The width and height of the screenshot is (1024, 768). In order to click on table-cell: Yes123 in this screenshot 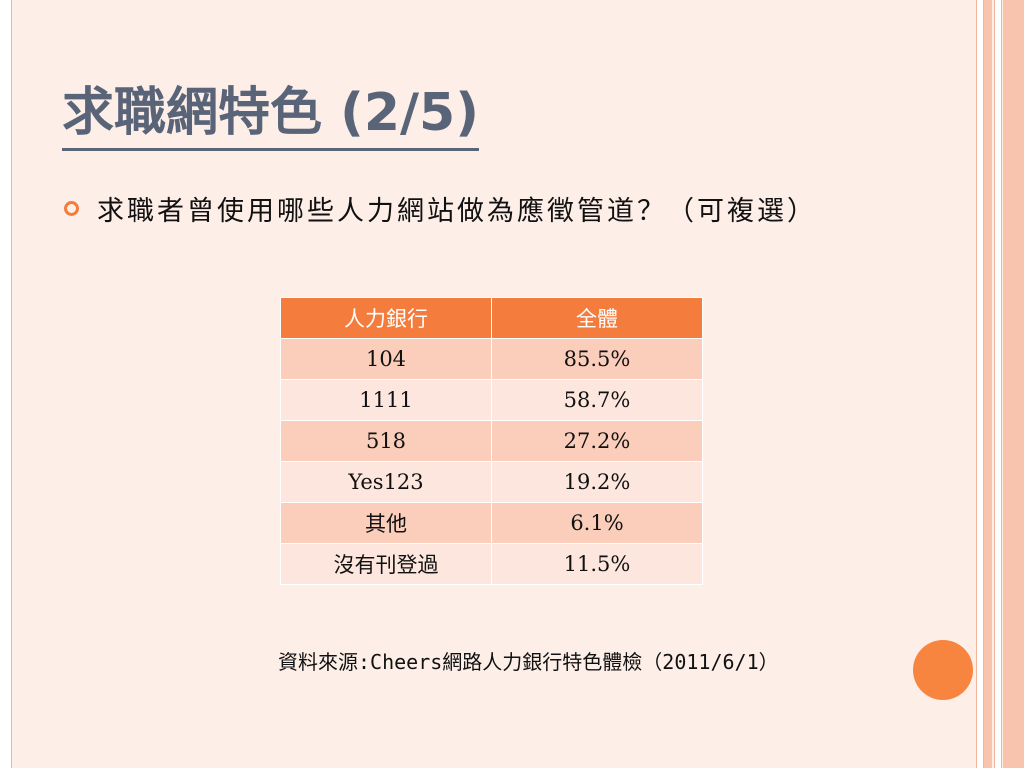, I will do `click(386, 482)`.